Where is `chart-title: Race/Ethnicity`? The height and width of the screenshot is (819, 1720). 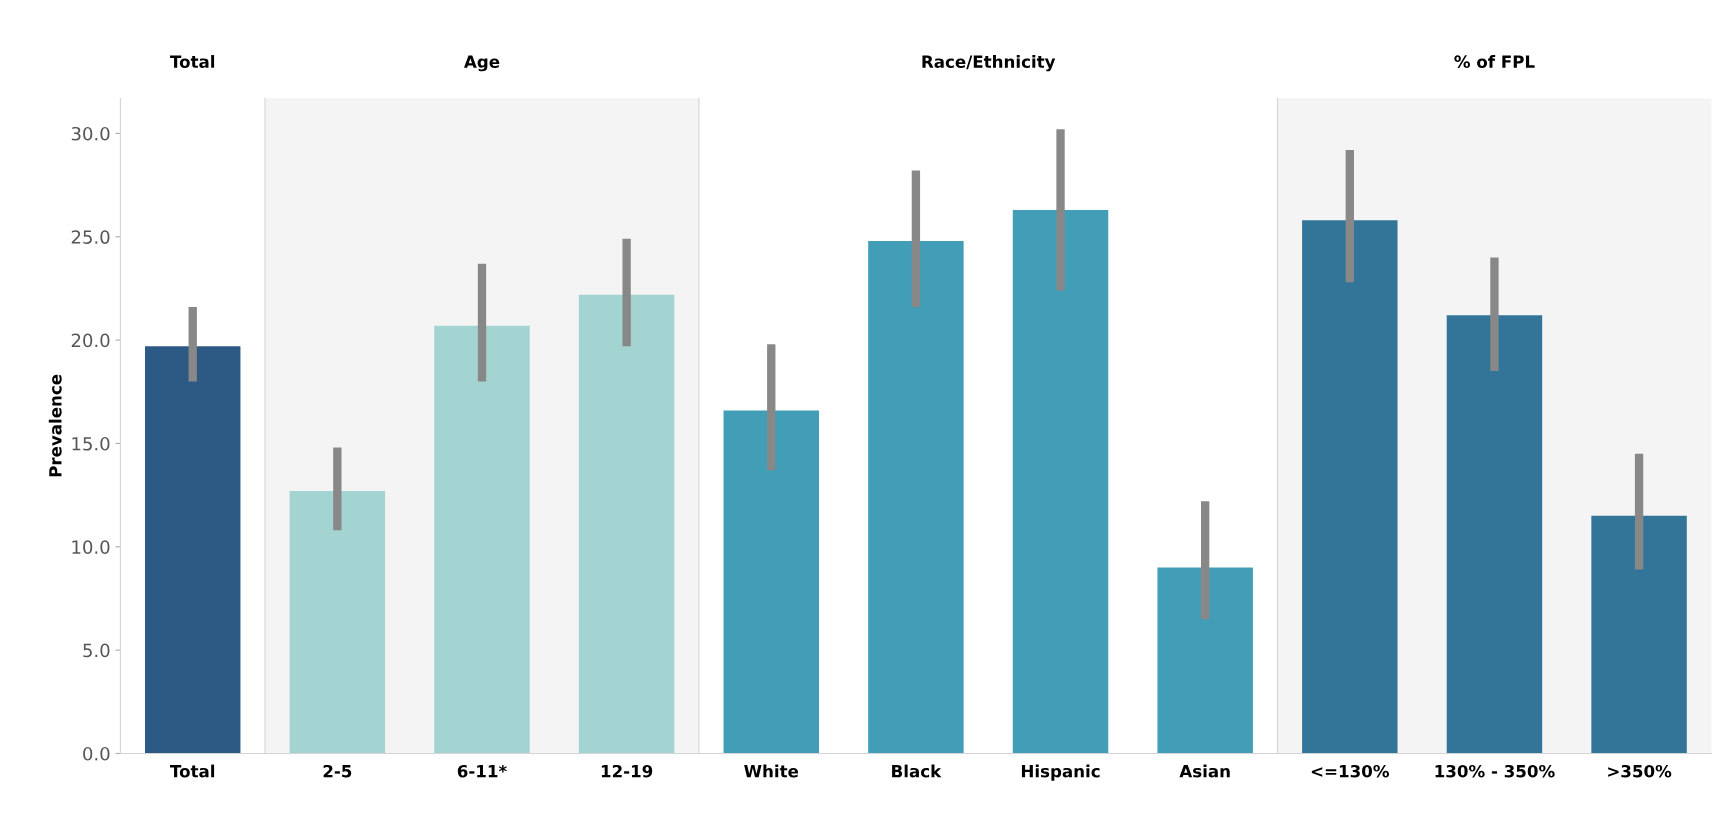 chart-title: Race/Ethnicity is located at coordinates (989, 63).